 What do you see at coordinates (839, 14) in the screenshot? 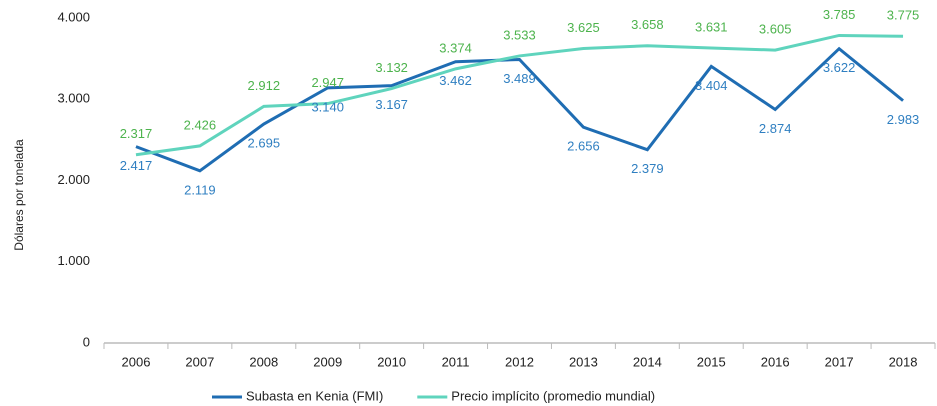
I see `data-label: 3.785` at bounding box center [839, 14].